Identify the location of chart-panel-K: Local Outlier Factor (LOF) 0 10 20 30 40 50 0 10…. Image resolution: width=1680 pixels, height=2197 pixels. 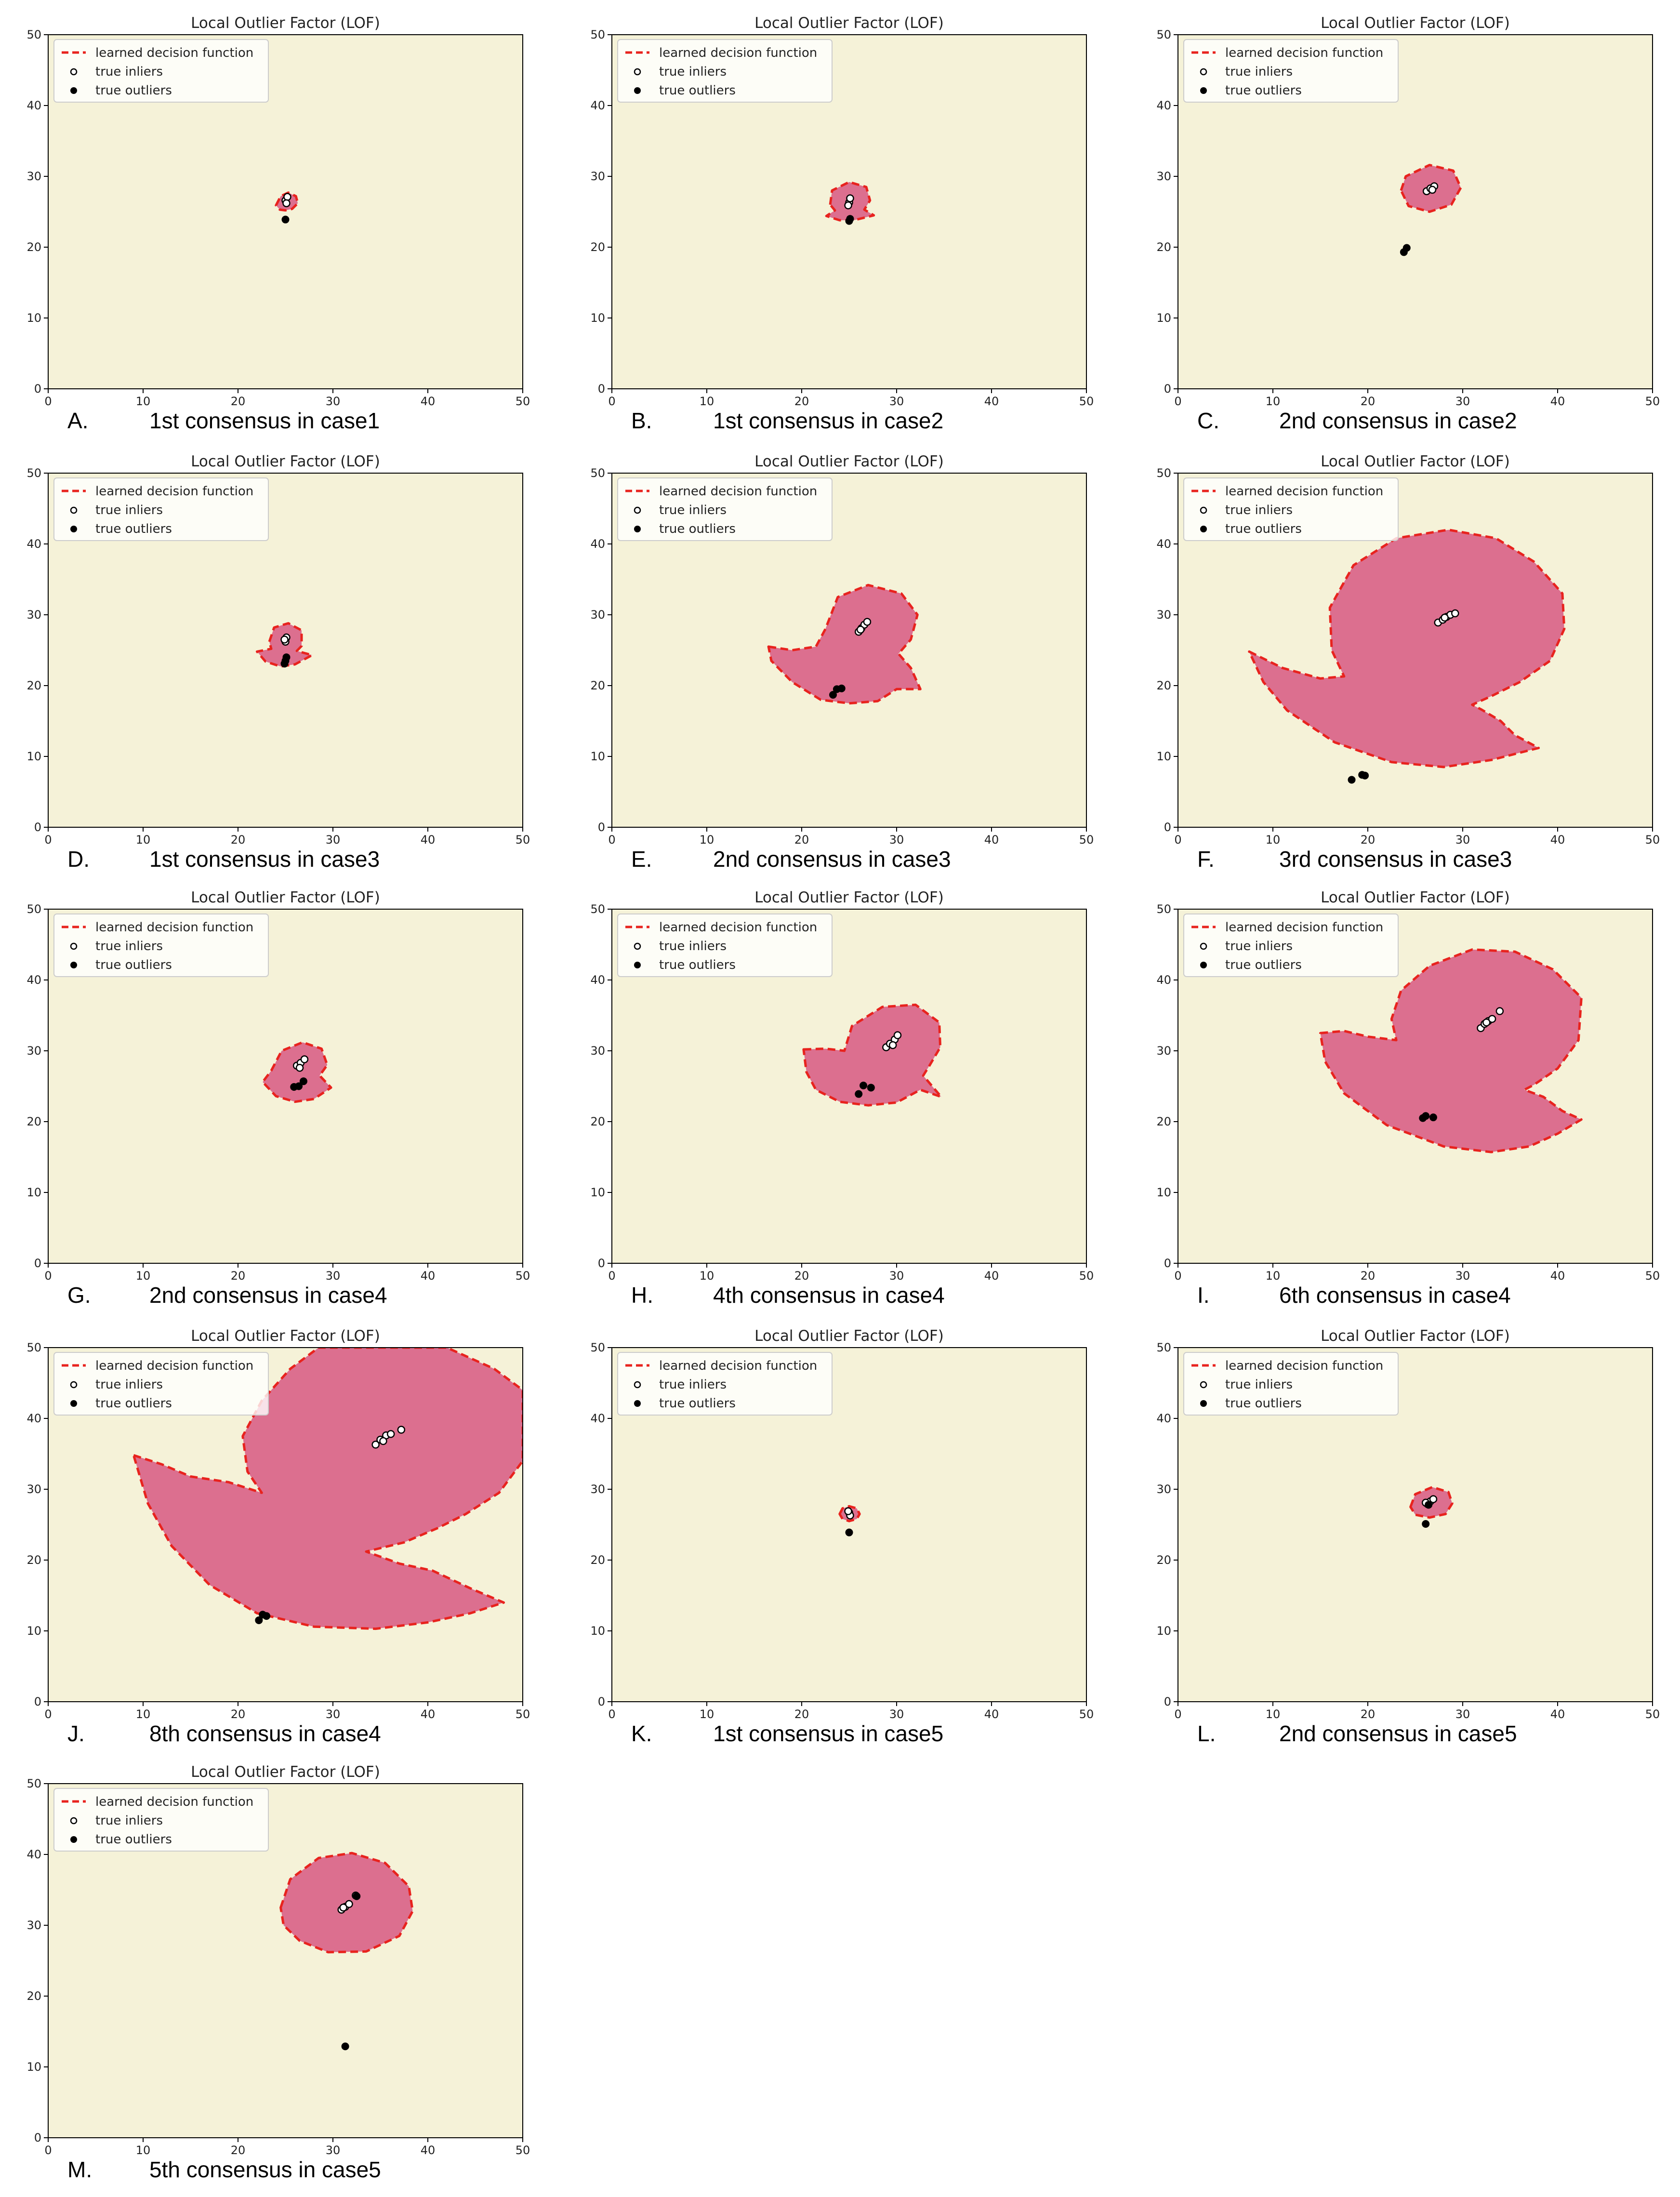
(843, 1540).